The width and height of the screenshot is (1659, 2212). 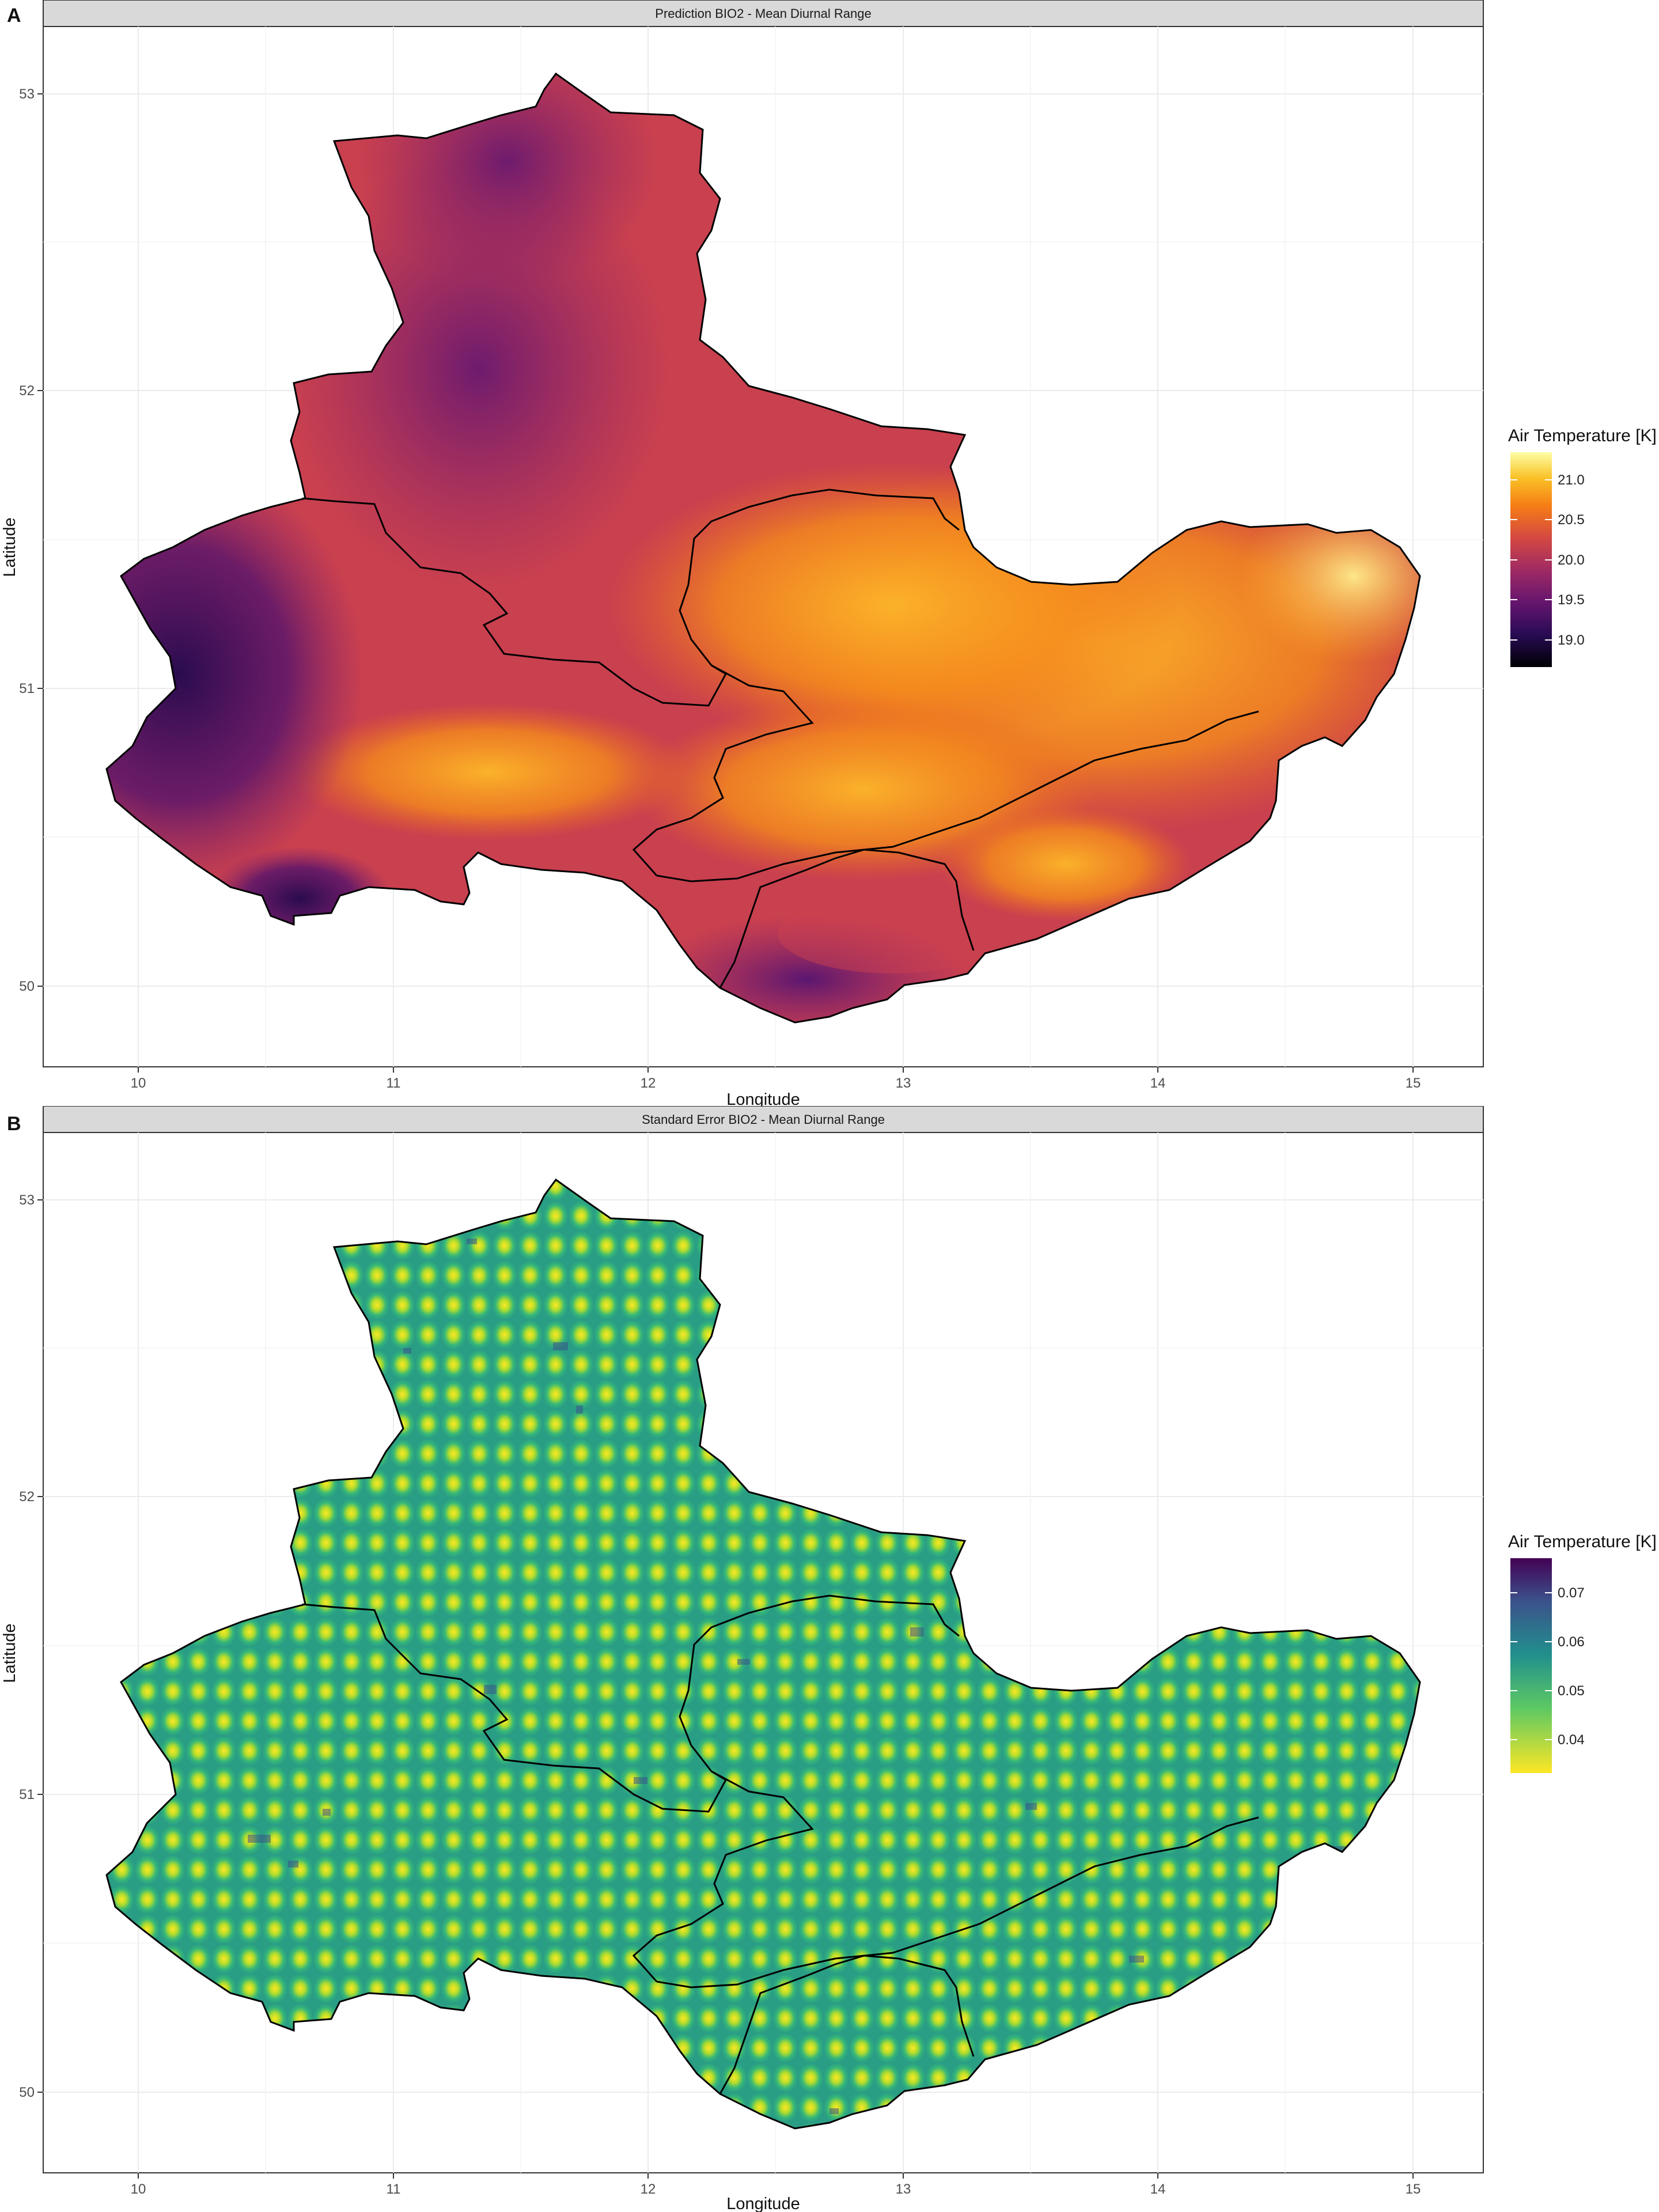 What do you see at coordinates (903, 2189) in the screenshot?
I see `panel-b-x-tick: 13` at bounding box center [903, 2189].